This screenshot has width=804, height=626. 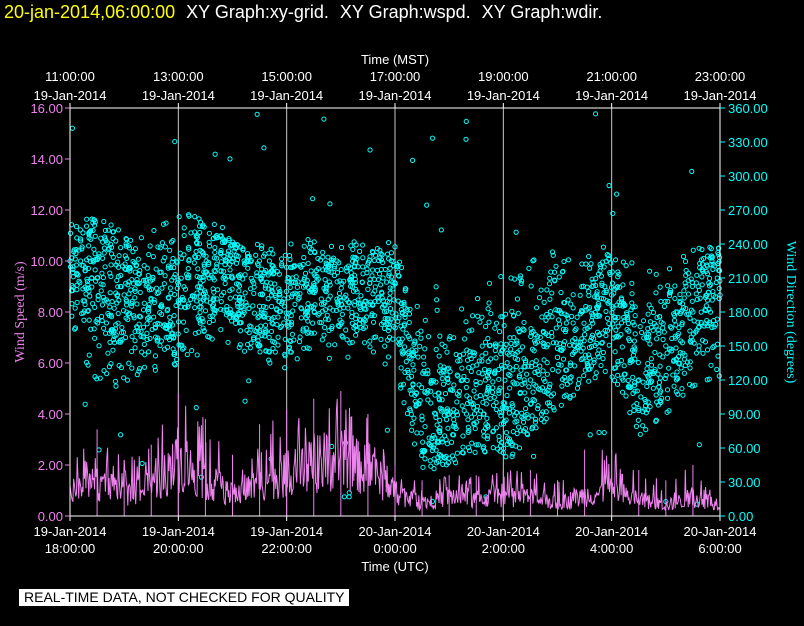 What do you see at coordinates (748, 278) in the screenshot?
I see `tick-label-wind-direction: 210.00` at bounding box center [748, 278].